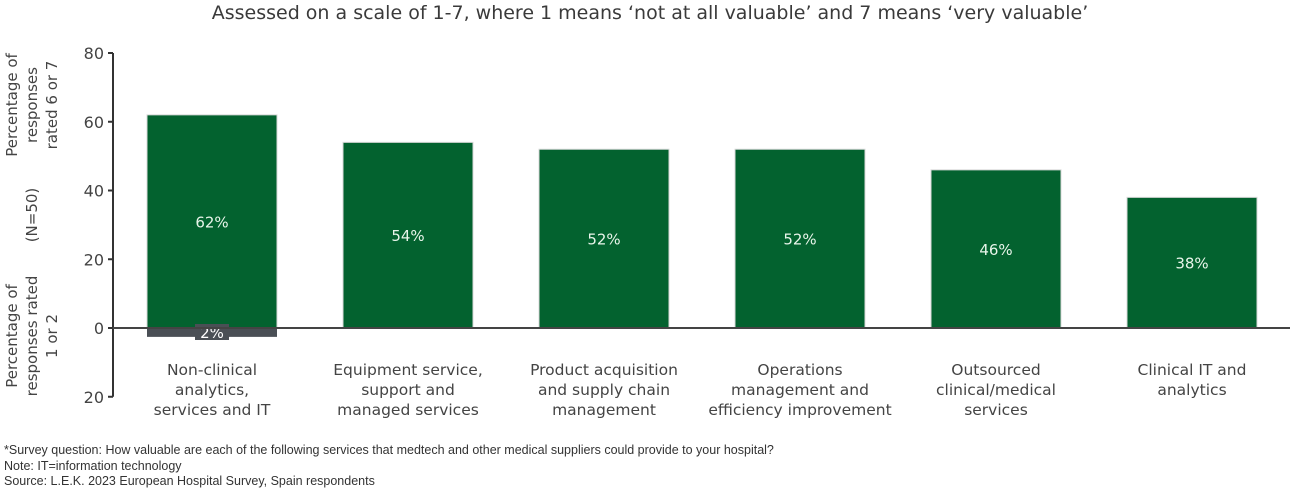 The height and width of the screenshot is (496, 1300). I want to click on y-tick-label: 0, so click(99, 328).